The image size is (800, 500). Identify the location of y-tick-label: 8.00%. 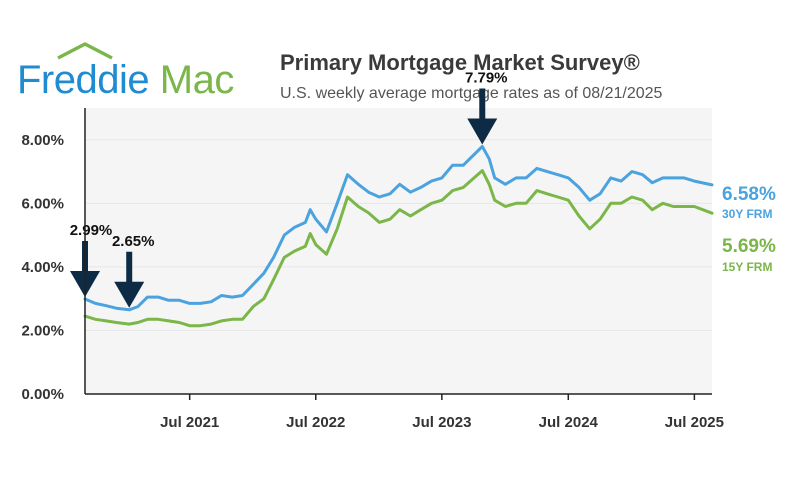
(42, 140).